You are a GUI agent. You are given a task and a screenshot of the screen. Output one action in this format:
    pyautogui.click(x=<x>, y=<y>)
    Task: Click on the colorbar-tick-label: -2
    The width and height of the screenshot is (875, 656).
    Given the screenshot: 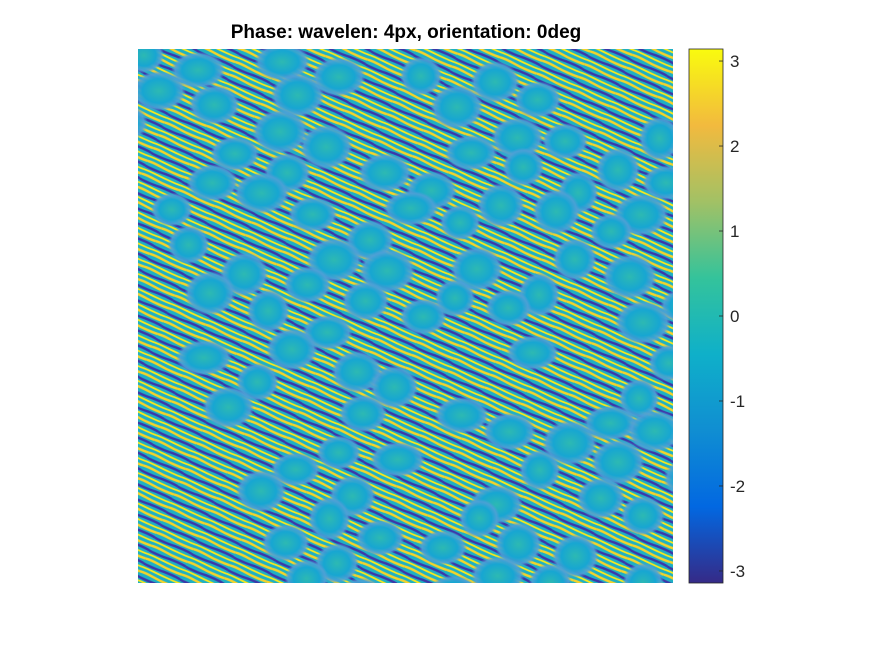 What is the action you would take?
    pyautogui.click(x=737, y=486)
    